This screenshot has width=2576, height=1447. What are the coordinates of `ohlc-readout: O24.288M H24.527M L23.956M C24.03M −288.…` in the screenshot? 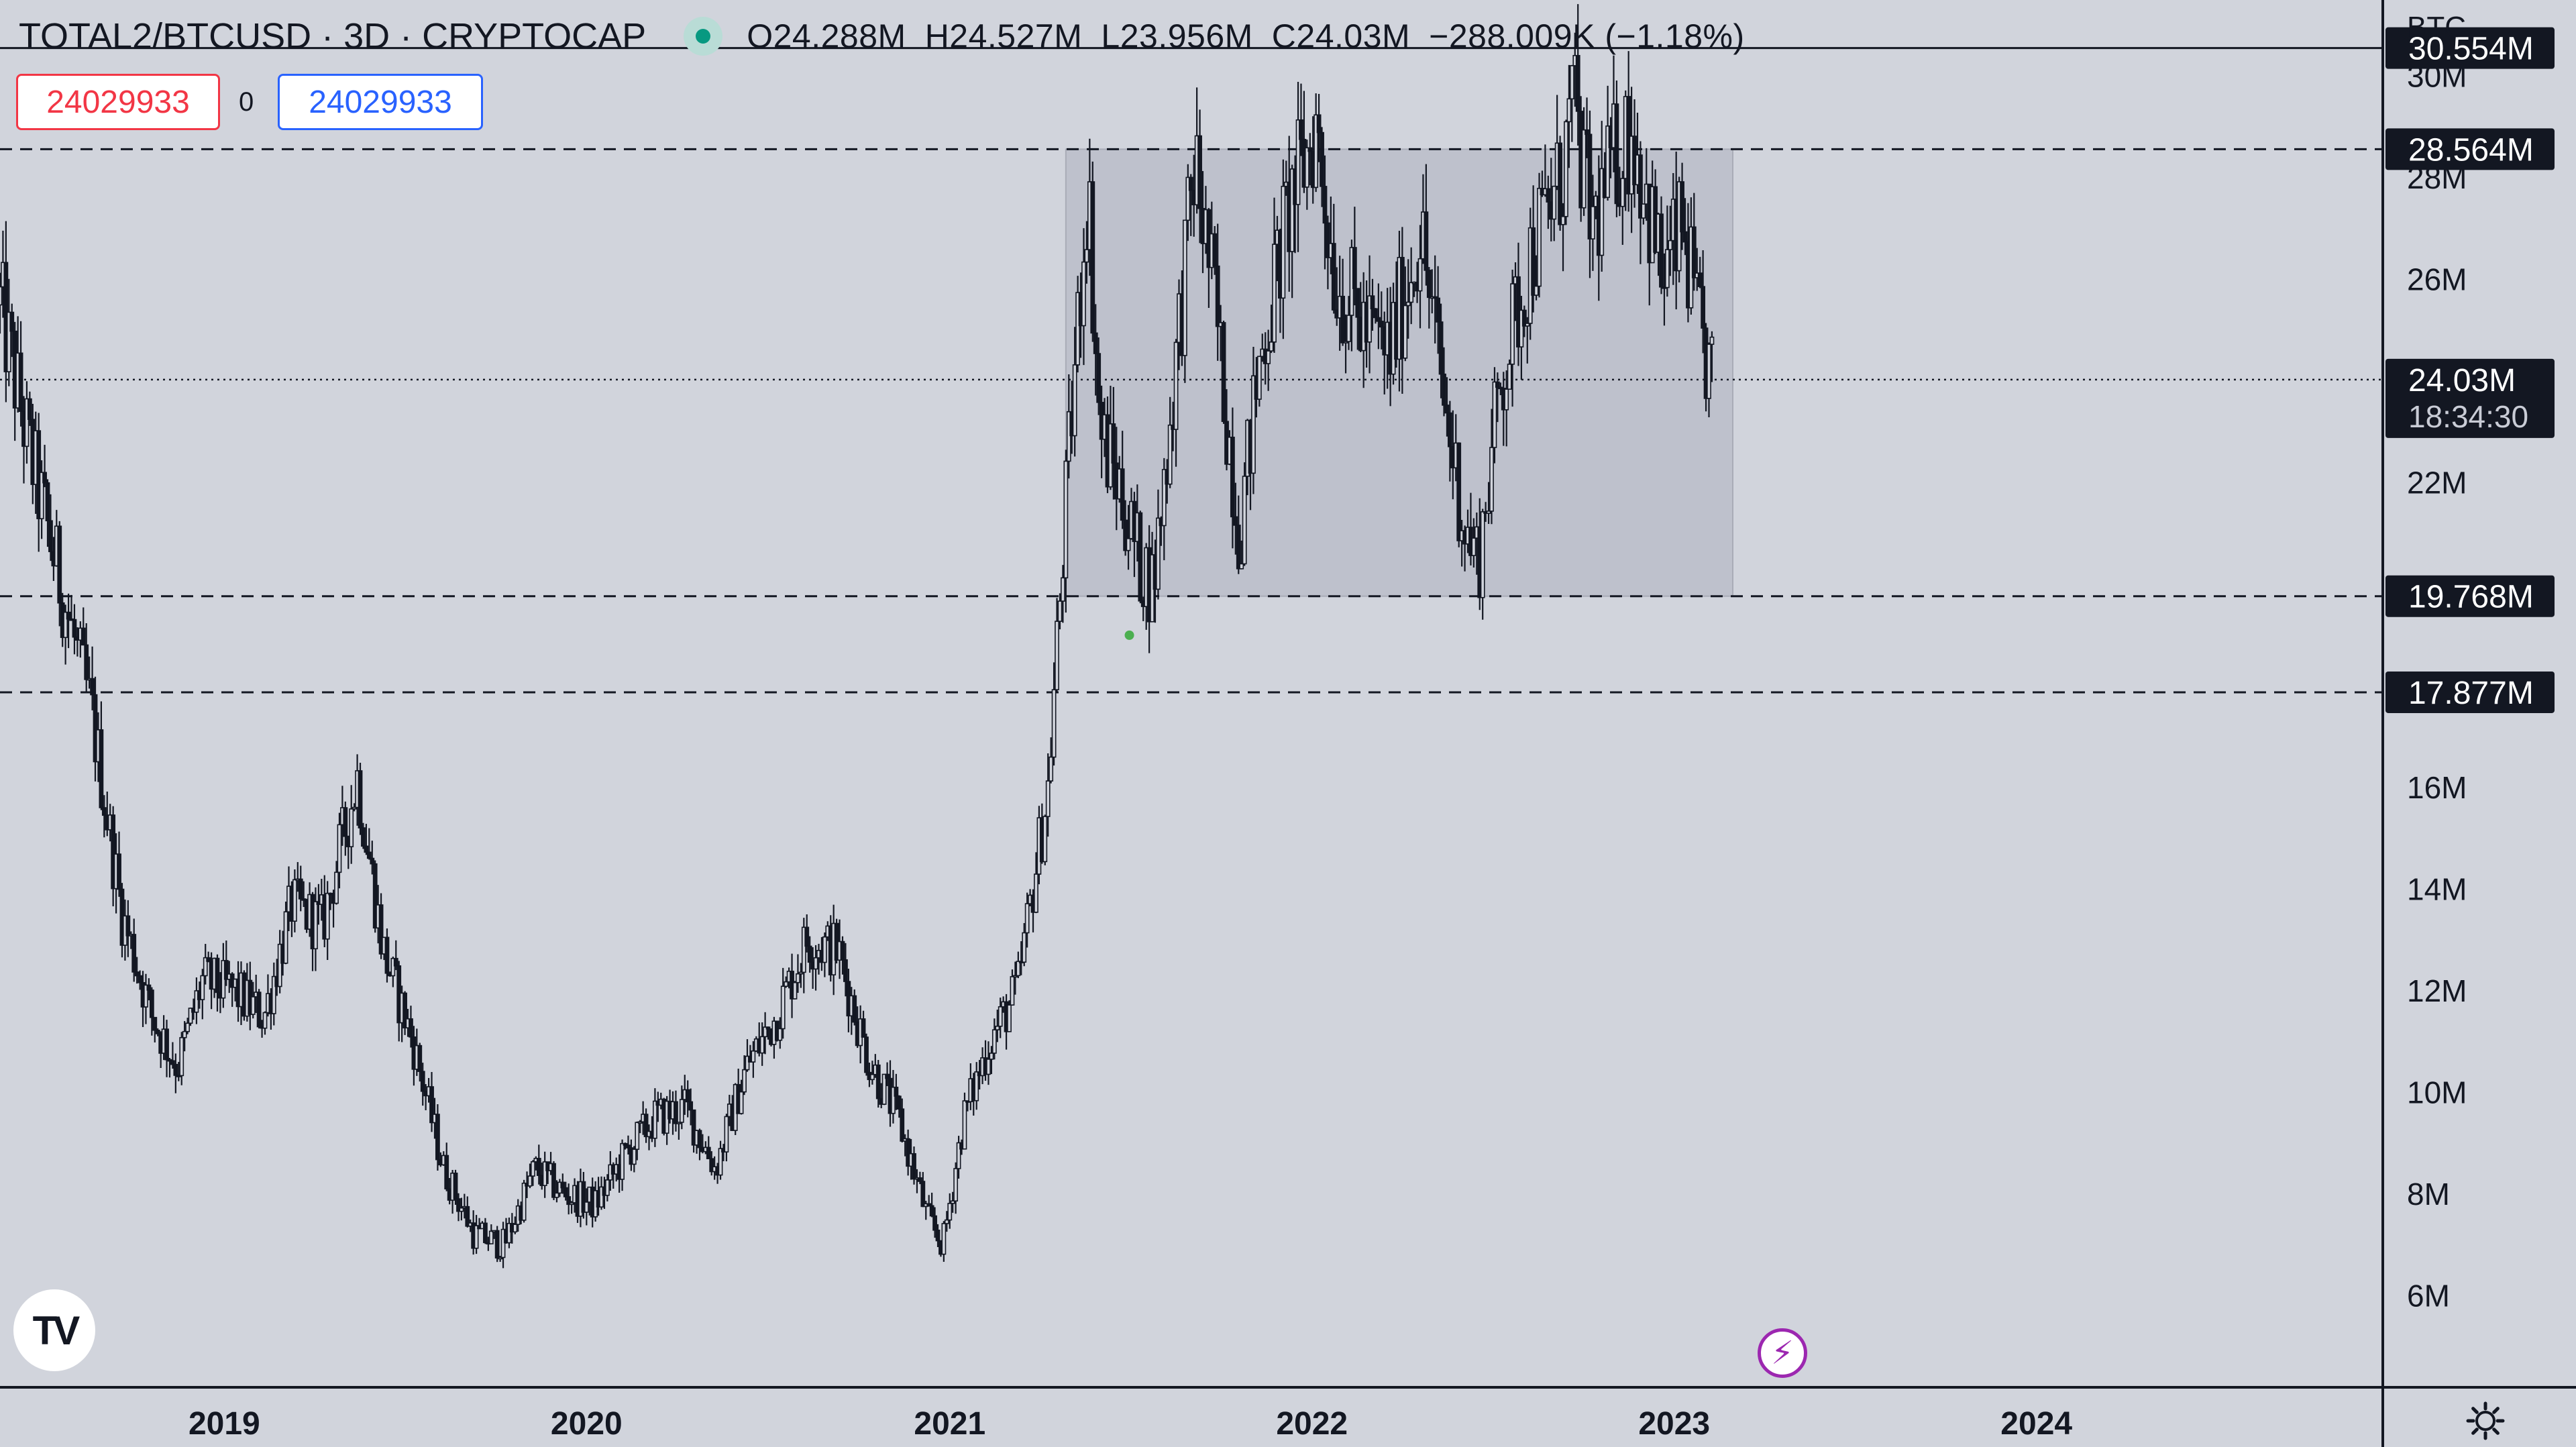 It's located at (1245, 36).